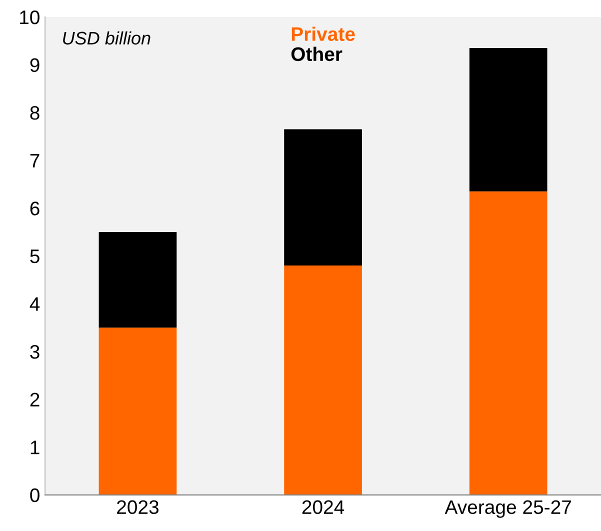 This screenshot has width=601, height=531. I want to click on y-tick-label: 7, so click(35, 161).